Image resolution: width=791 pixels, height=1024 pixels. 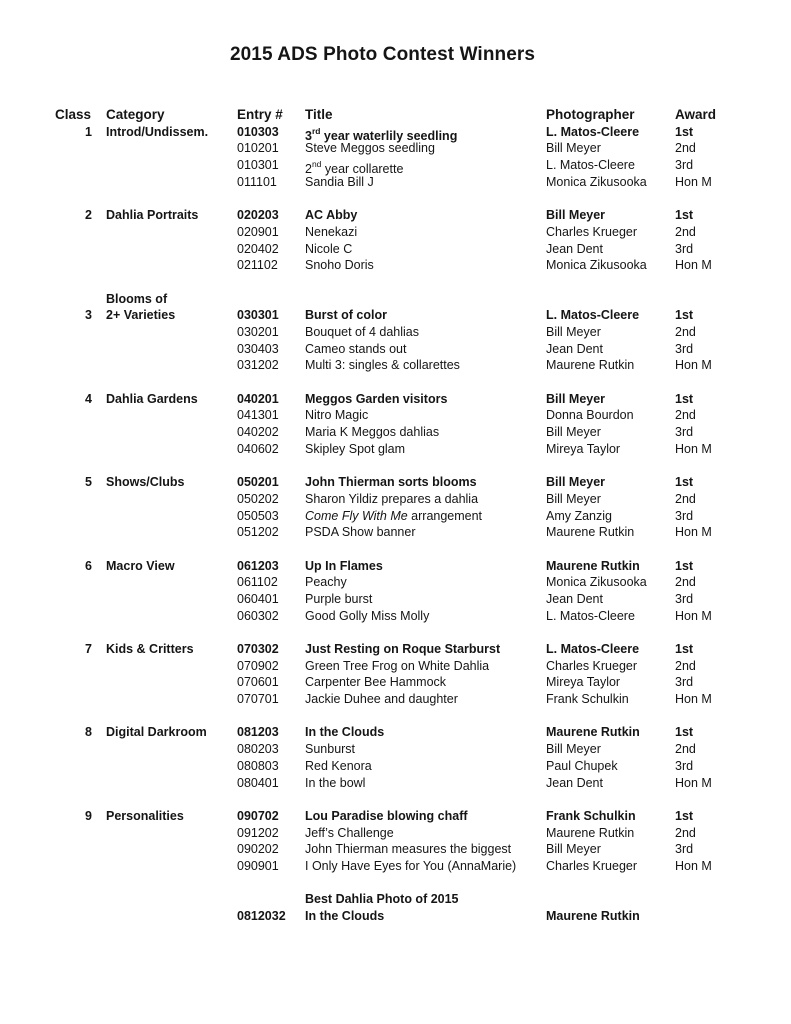 What do you see at coordinates (574, 348) in the screenshot?
I see `photographer-cell: Jean Dent` at bounding box center [574, 348].